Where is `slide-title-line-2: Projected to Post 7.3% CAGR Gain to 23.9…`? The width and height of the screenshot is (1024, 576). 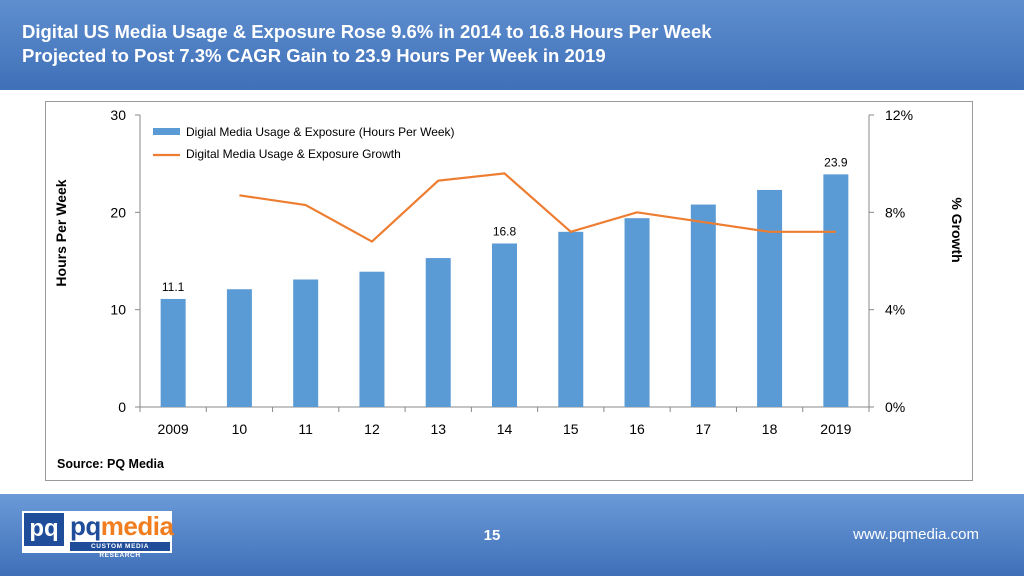 slide-title-line-2: Projected to Post 7.3% CAGR Gain to 23.9… is located at coordinates (314, 55).